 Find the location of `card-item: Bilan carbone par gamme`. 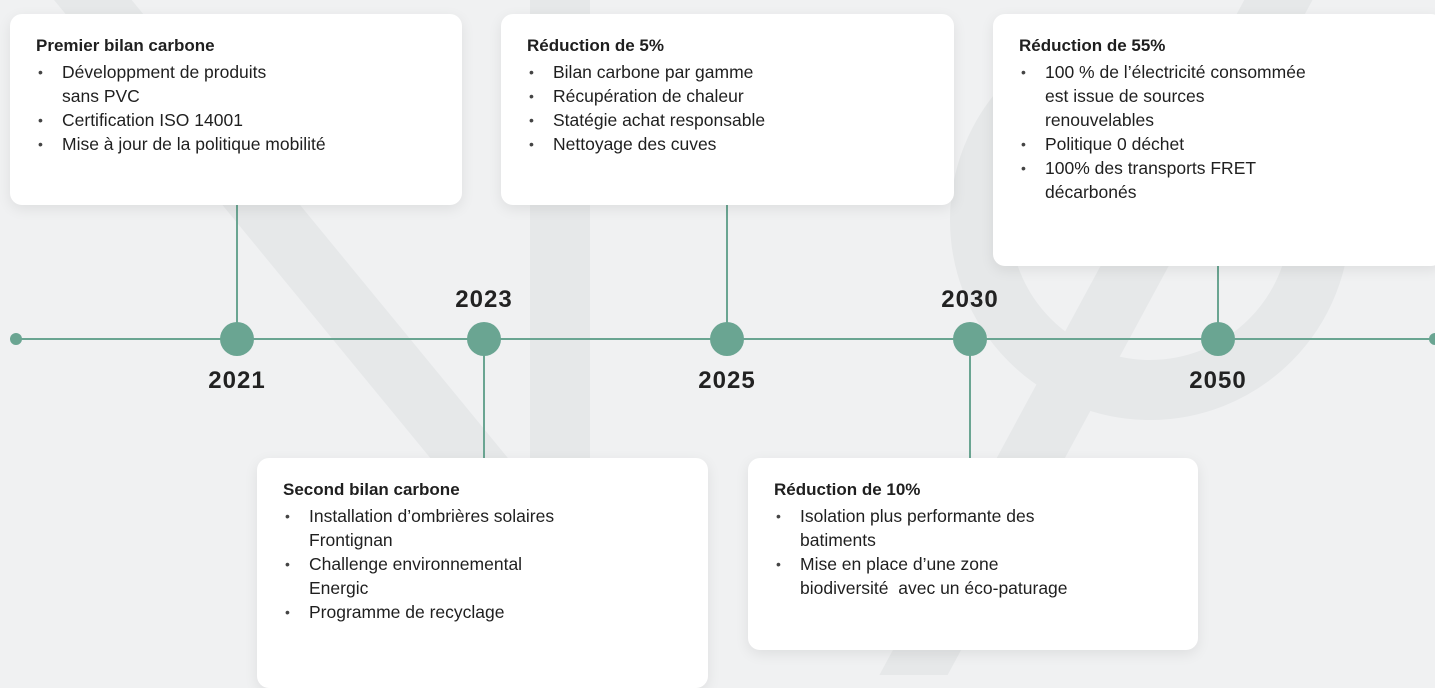

card-item: Bilan carbone par gamme is located at coordinates (735, 72).